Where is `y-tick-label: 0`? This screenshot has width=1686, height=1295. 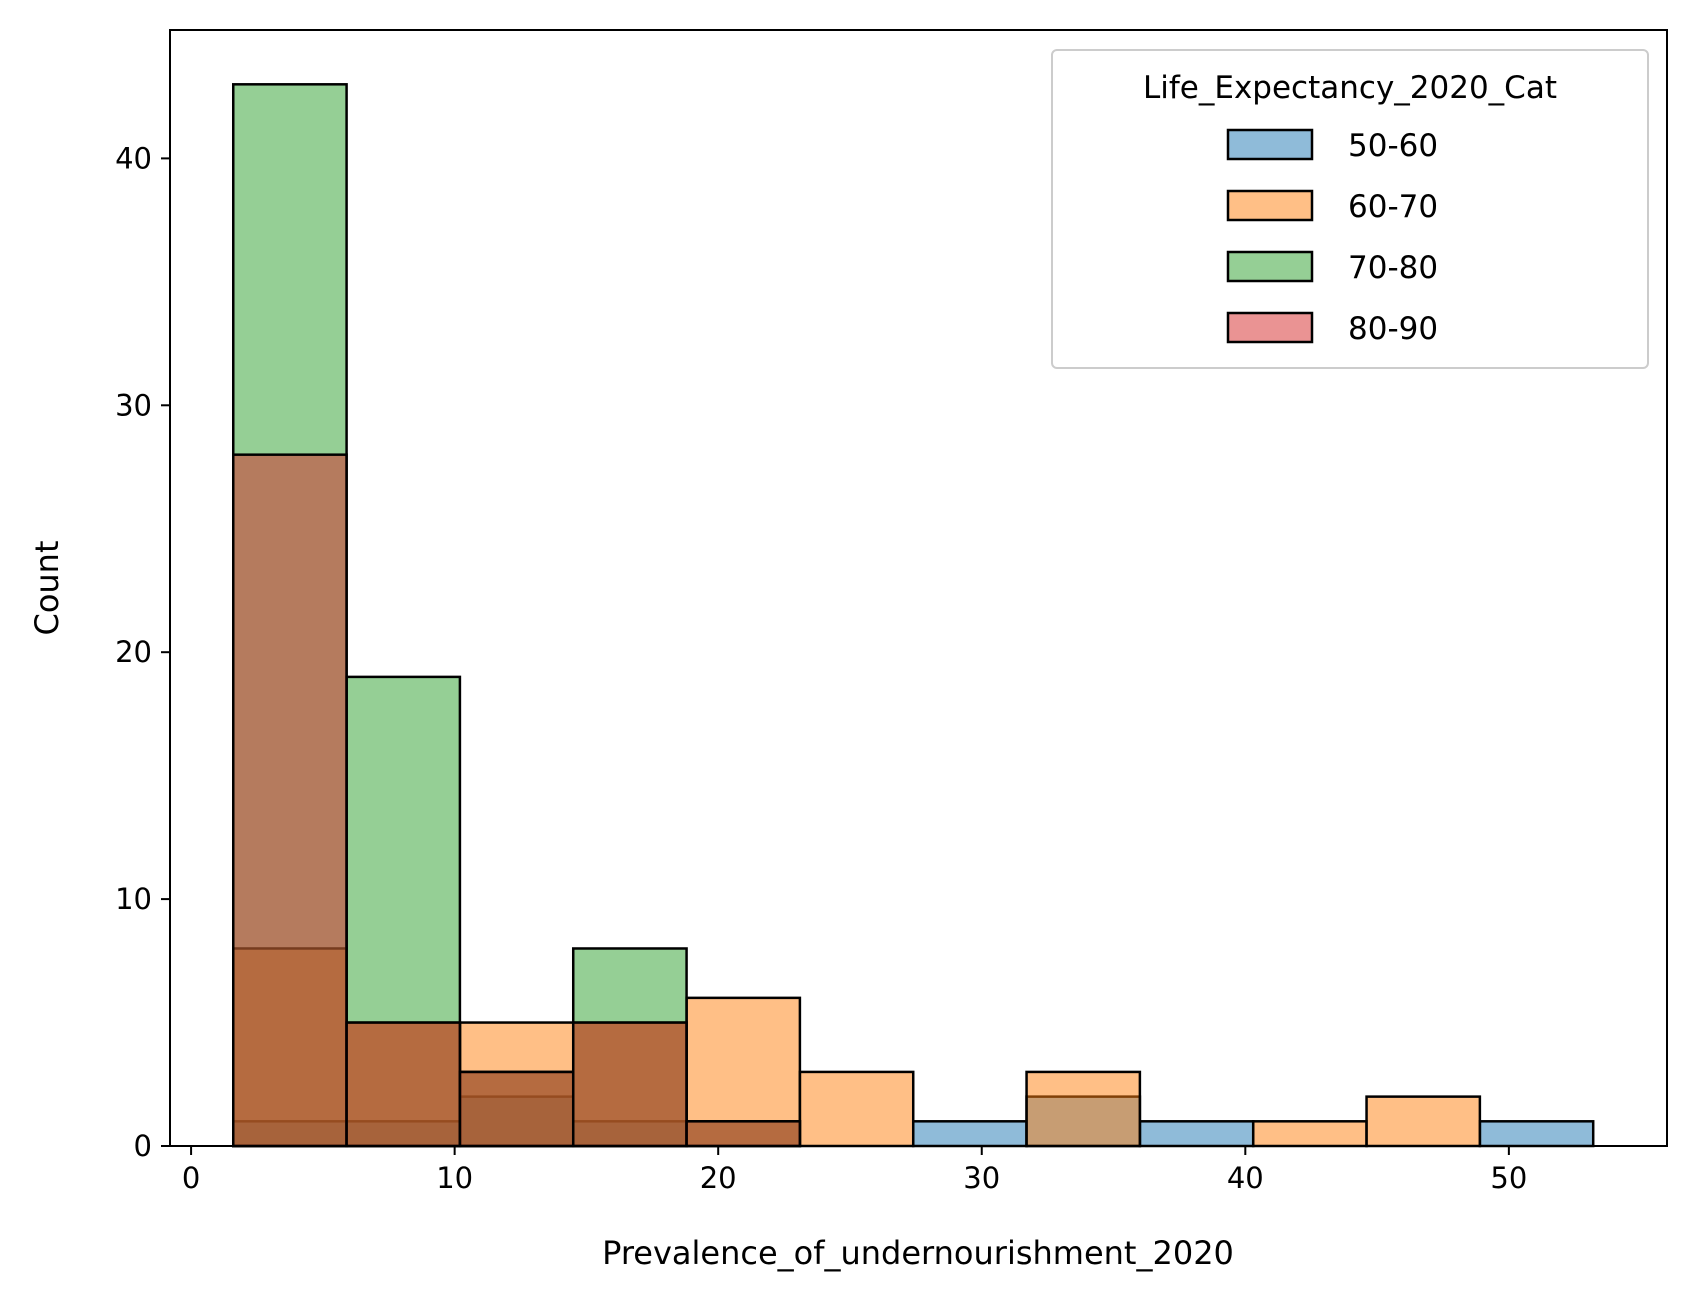 y-tick-label: 0 is located at coordinates (143, 1146).